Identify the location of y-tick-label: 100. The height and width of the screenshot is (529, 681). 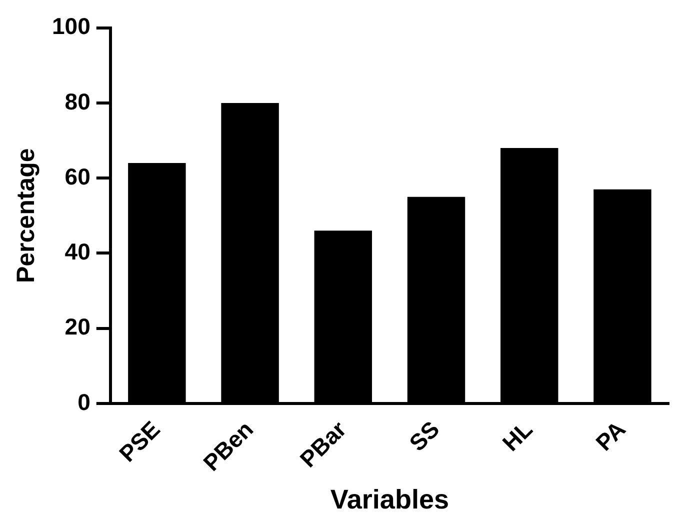
(71, 26).